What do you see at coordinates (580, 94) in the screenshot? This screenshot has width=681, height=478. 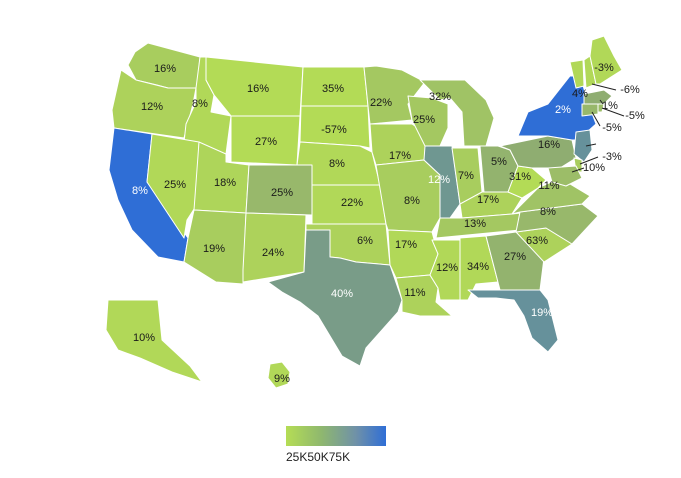 I see `state-label-vt: 4%` at bounding box center [580, 94].